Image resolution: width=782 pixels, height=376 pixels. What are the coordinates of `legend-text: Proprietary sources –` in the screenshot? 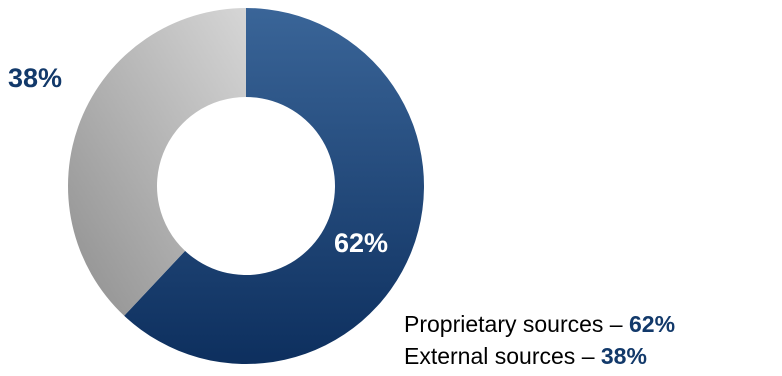 It's located at (516, 324).